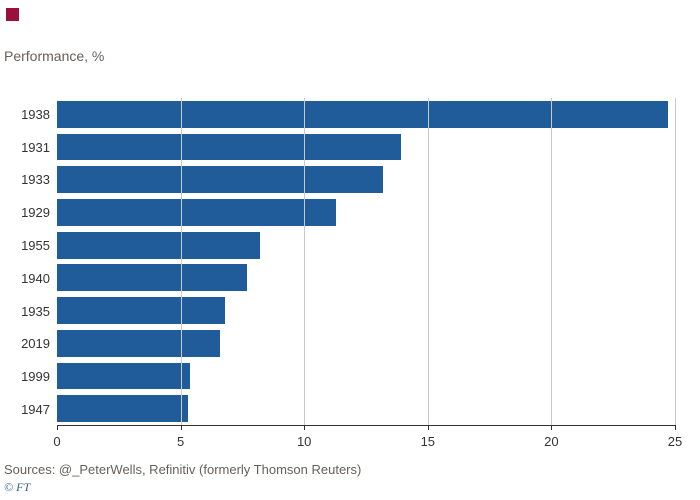 This screenshot has width=700, height=500. I want to click on x-tick-label-25: 25, so click(675, 441).